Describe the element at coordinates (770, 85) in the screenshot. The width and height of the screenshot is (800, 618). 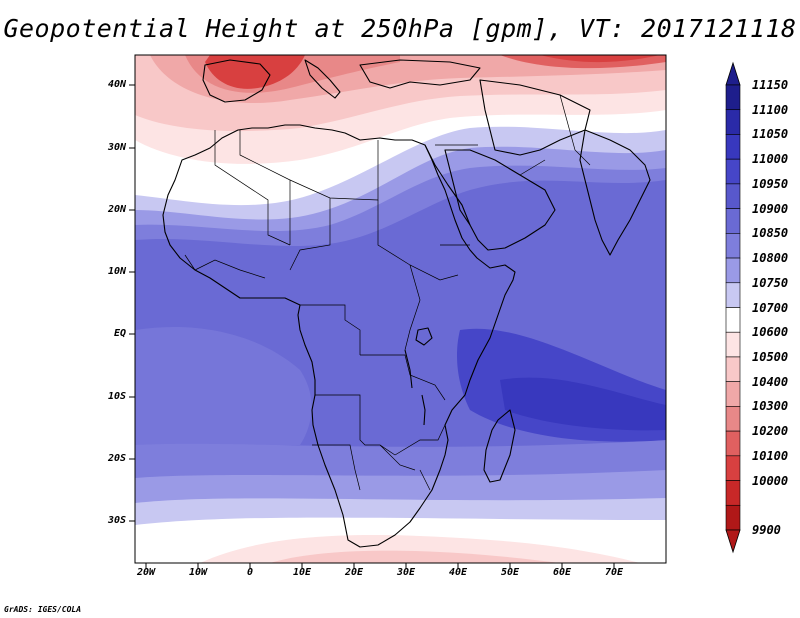
I see `colorbar-label: 11150` at that location.